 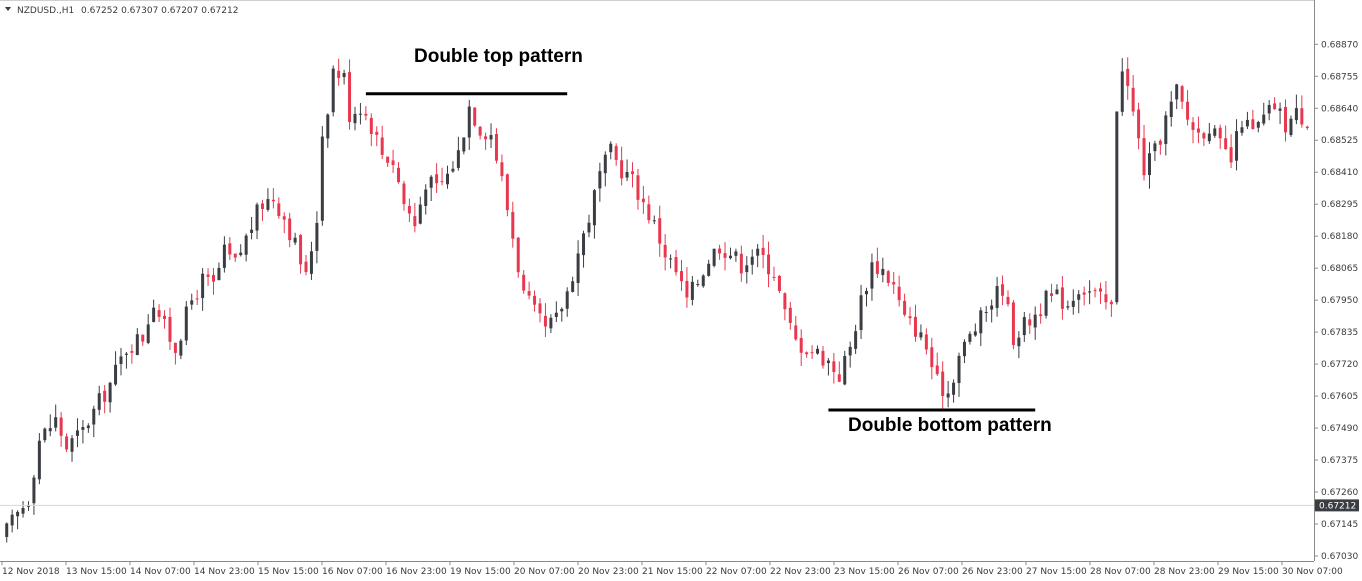 I want to click on x-tick-label: 22 Nov 07:00, so click(x=736, y=572).